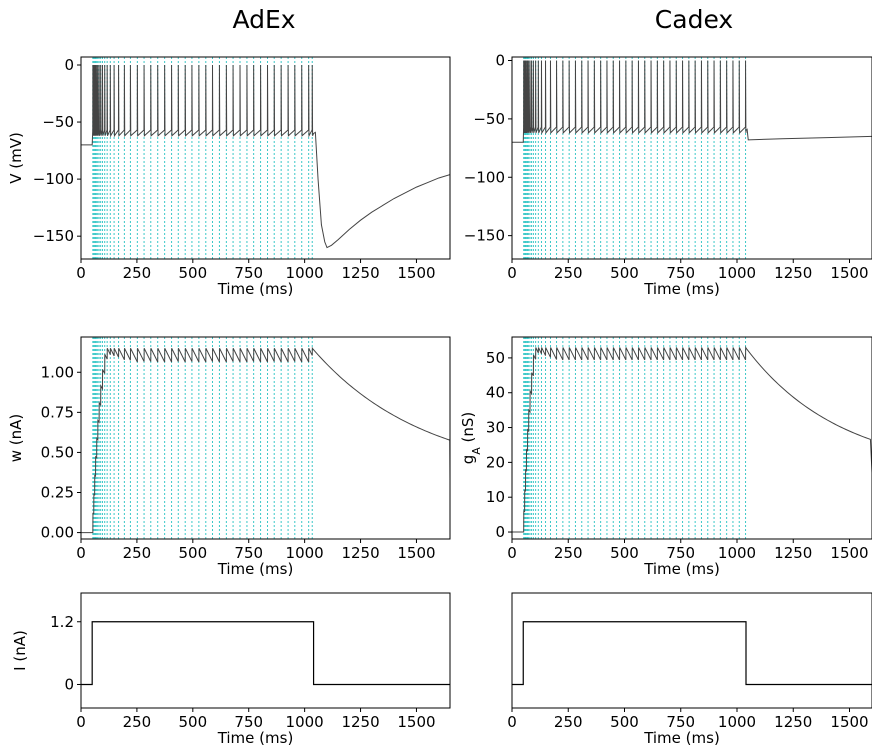 The height and width of the screenshot is (748, 872). Describe the element at coordinates (495, 358) in the screenshot. I see `y-tick-label: 50` at that location.